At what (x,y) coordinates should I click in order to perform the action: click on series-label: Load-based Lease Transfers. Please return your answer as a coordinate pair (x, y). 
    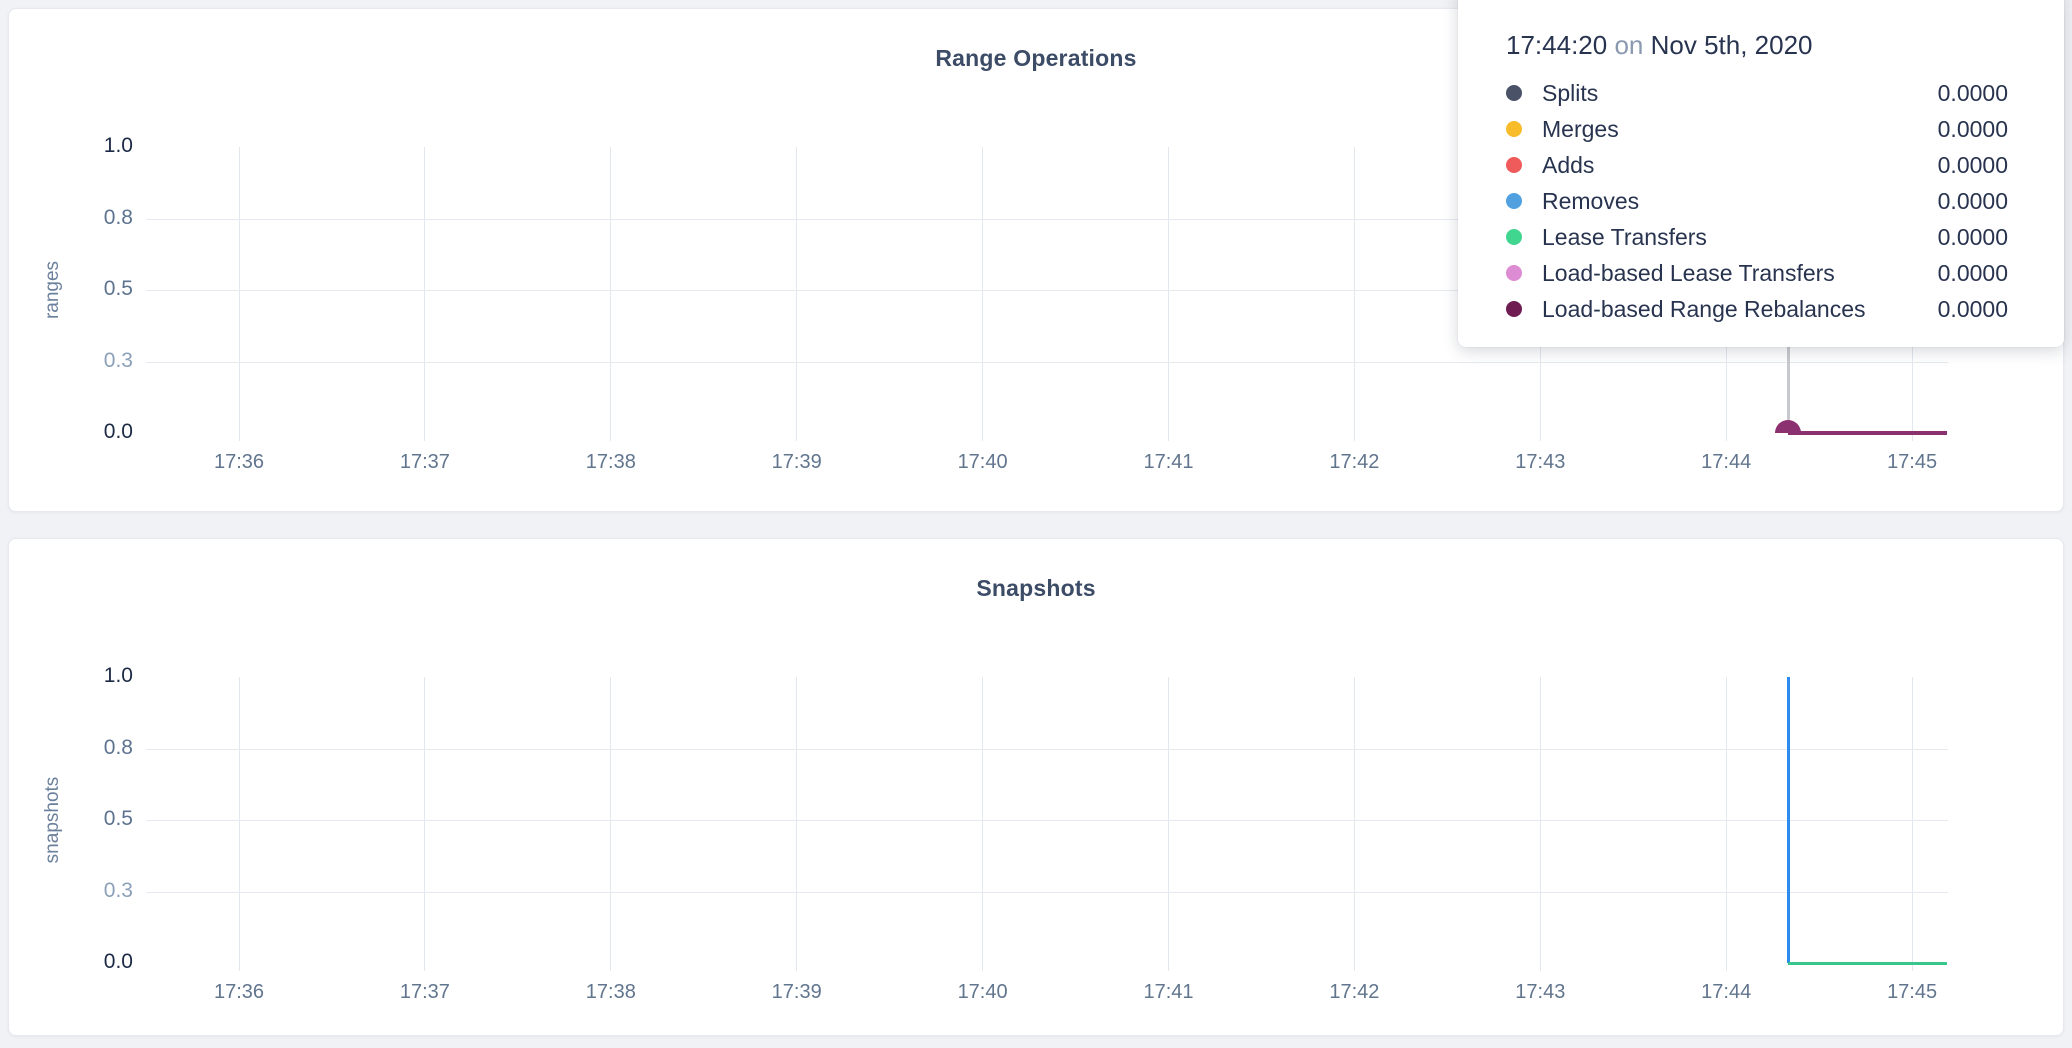
    Looking at the image, I should click on (1688, 272).